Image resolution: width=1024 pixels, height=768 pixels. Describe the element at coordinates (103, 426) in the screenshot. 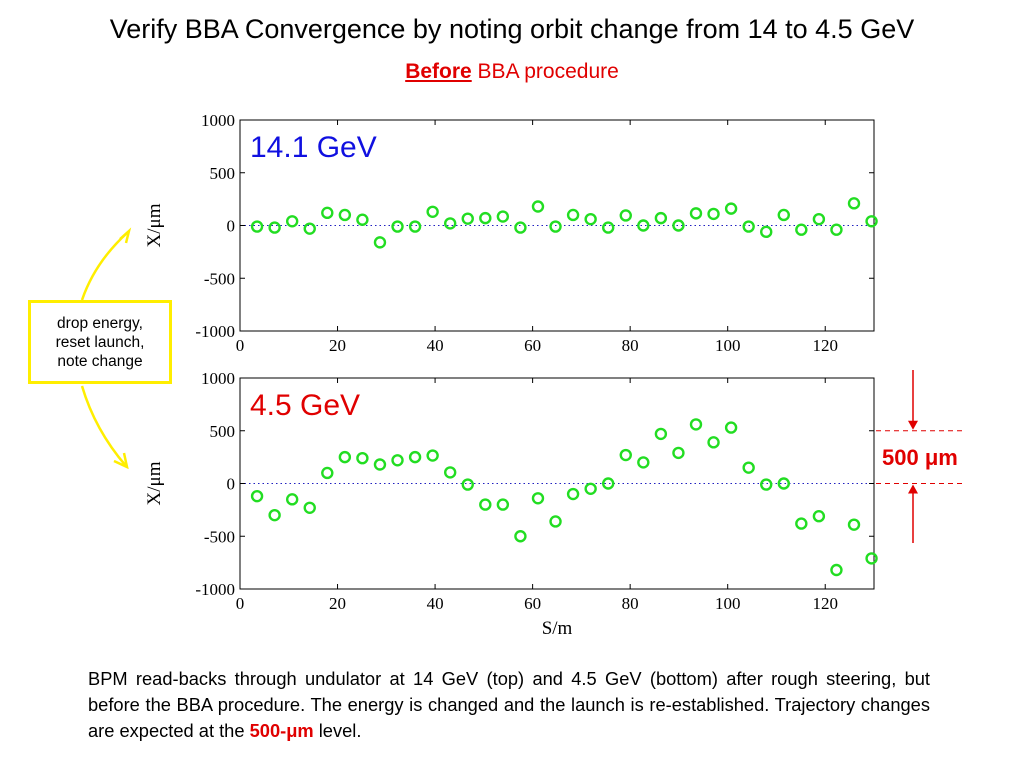

I see `callout-arrow-down` at that location.